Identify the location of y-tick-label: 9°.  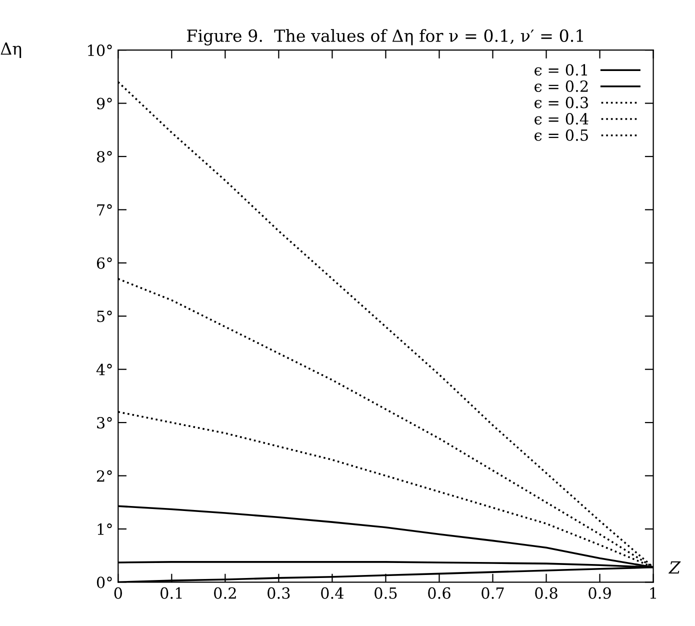
(104, 104).